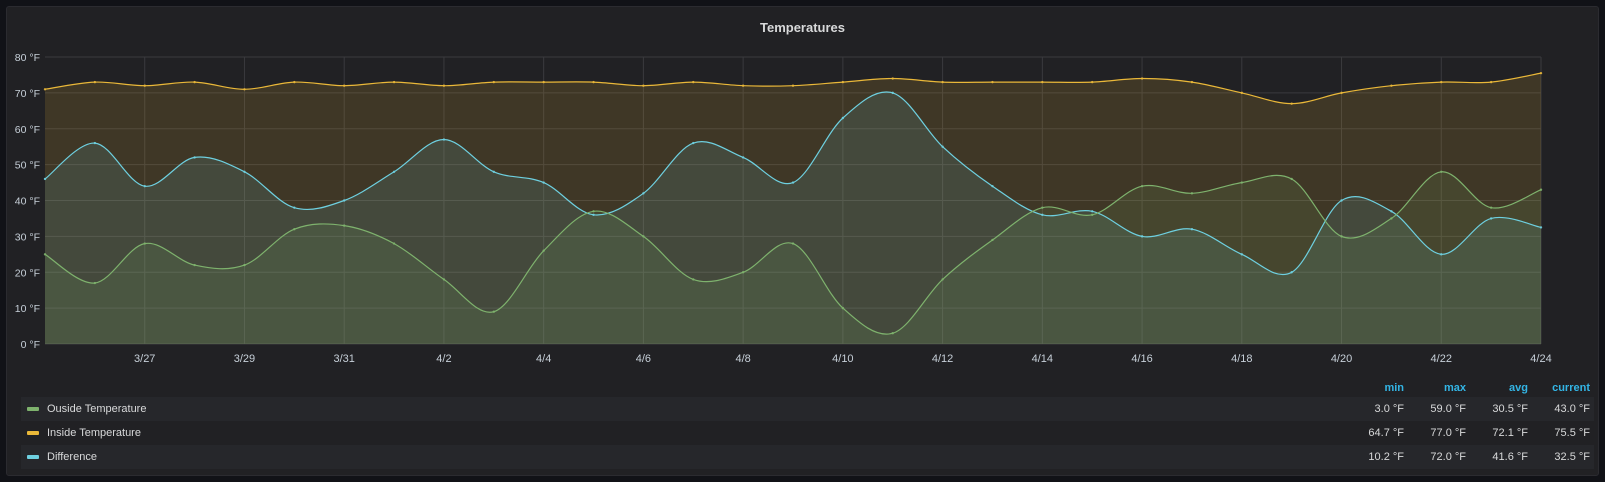 This screenshot has height=482, width=1605. I want to click on legend-header: min max avg current, so click(807, 388).